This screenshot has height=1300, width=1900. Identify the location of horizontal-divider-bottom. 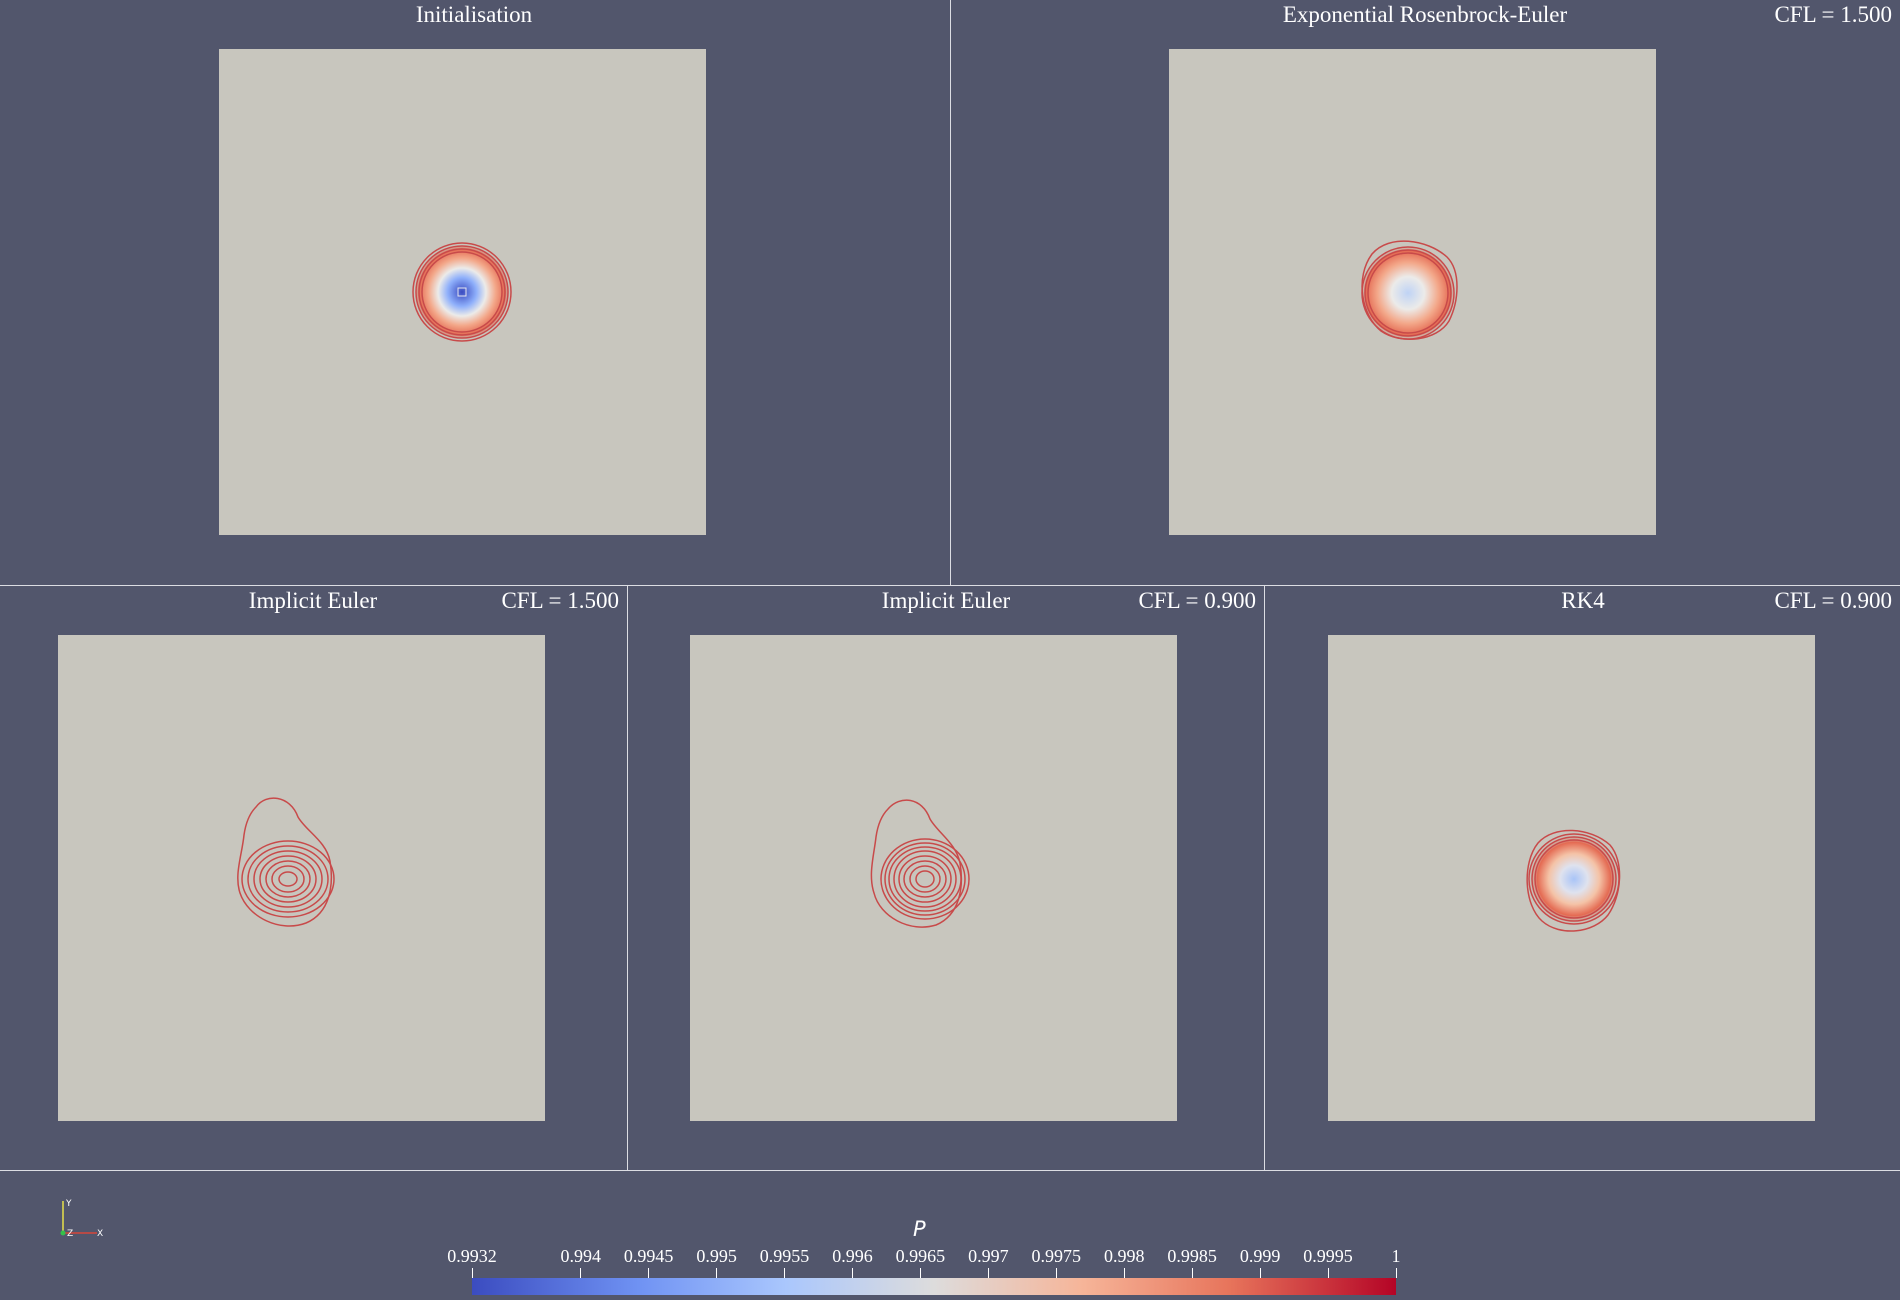
(950, 1170).